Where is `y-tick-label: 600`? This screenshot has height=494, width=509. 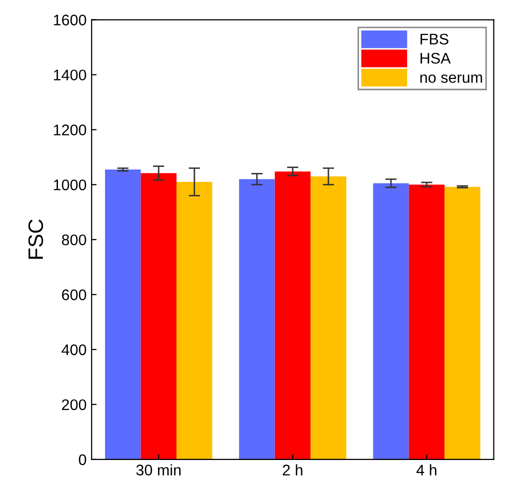 y-tick-label: 600 is located at coordinates (74, 294).